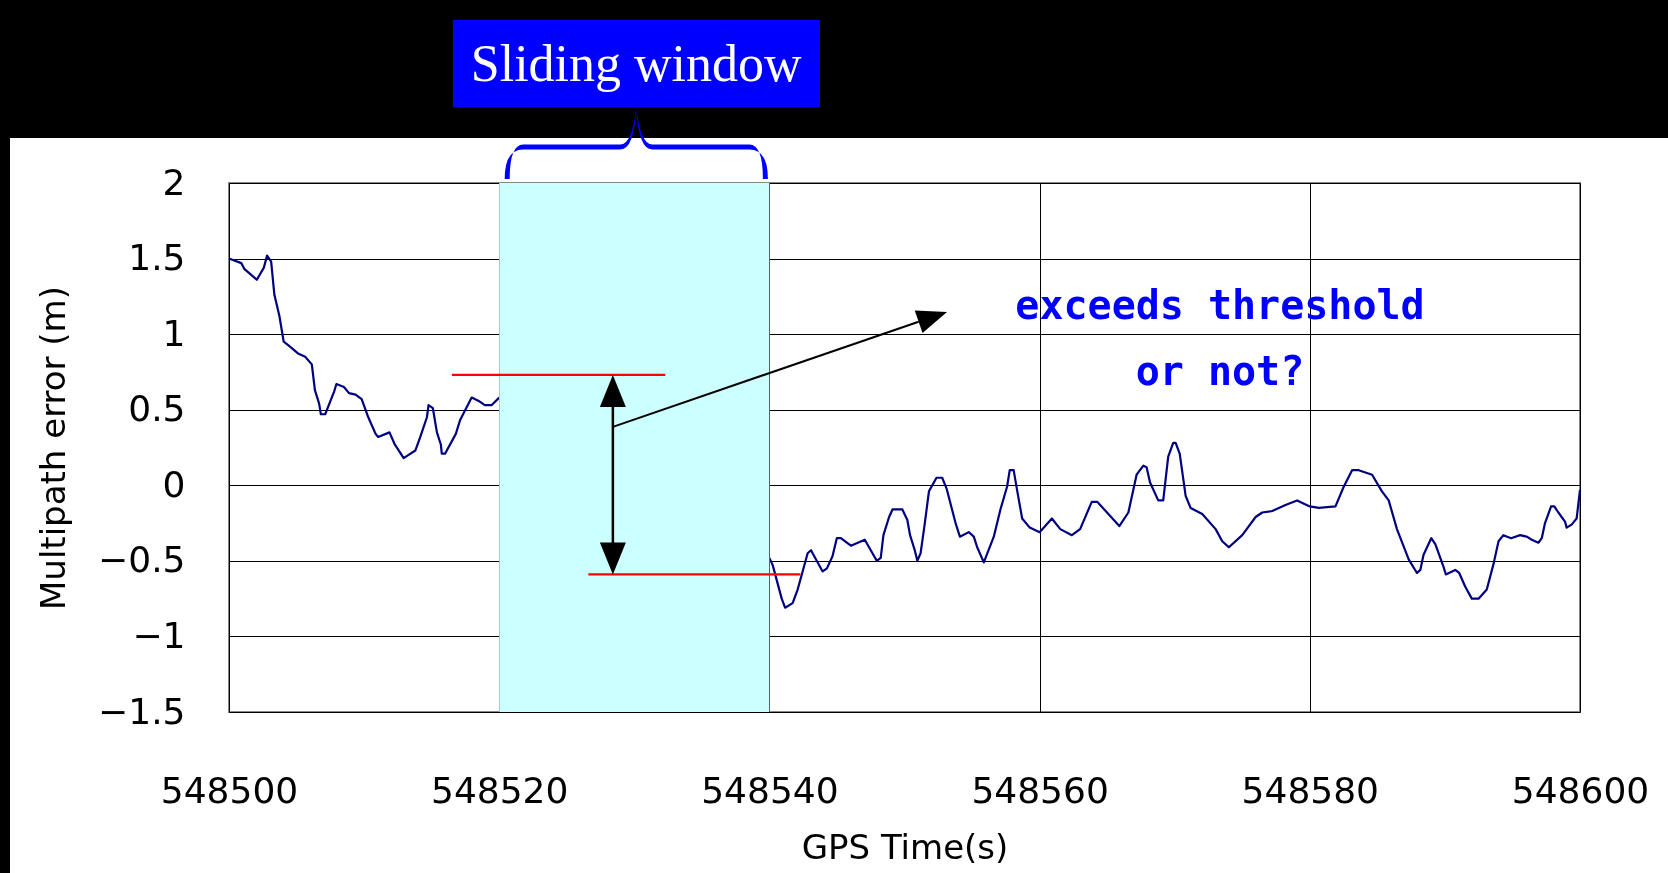 The width and height of the screenshot is (1668, 873). What do you see at coordinates (1310, 790) in the screenshot?
I see `x-tick-label: 548580` at bounding box center [1310, 790].